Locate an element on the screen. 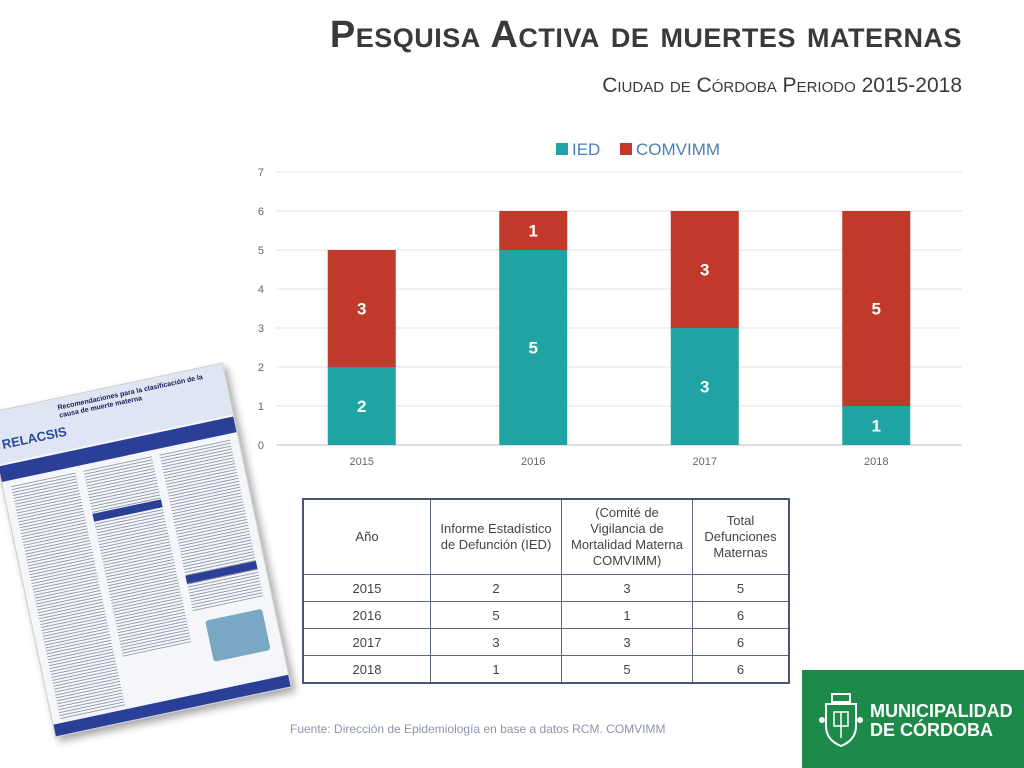 This screenshot has width=1024, height=768. legend-swatch-ied is located at coordinates (562, 149).